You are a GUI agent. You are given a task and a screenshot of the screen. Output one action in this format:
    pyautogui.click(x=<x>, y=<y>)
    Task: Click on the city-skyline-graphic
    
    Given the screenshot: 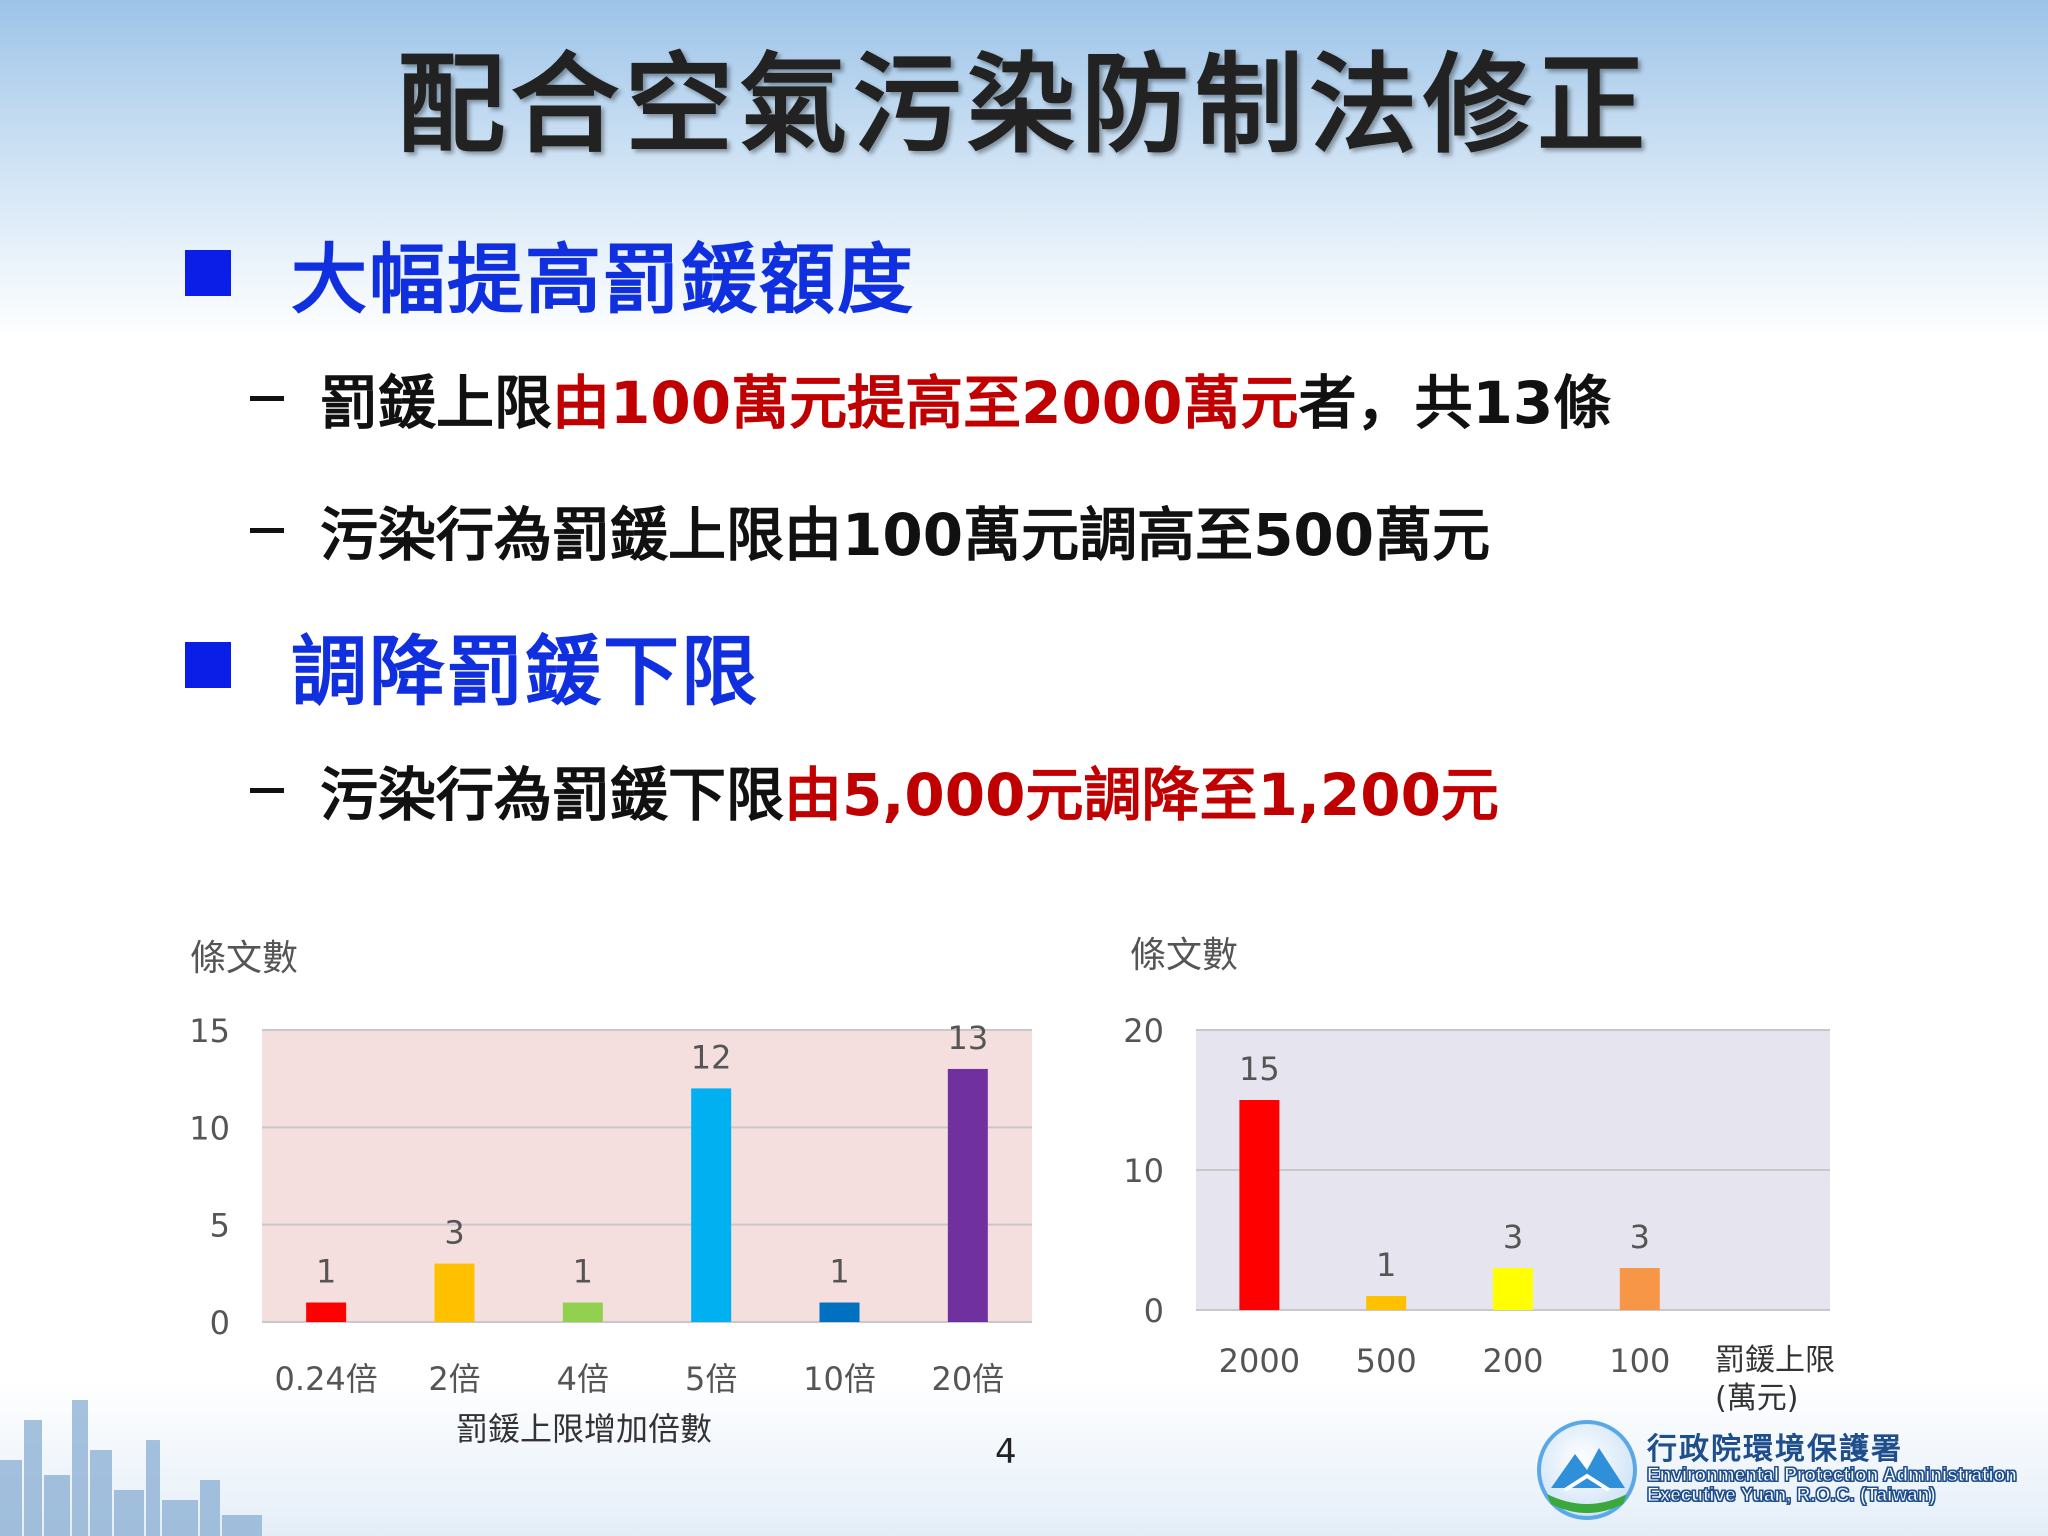 What is the action you would take?
    pyautogui.click(x=131, y=1468)
    